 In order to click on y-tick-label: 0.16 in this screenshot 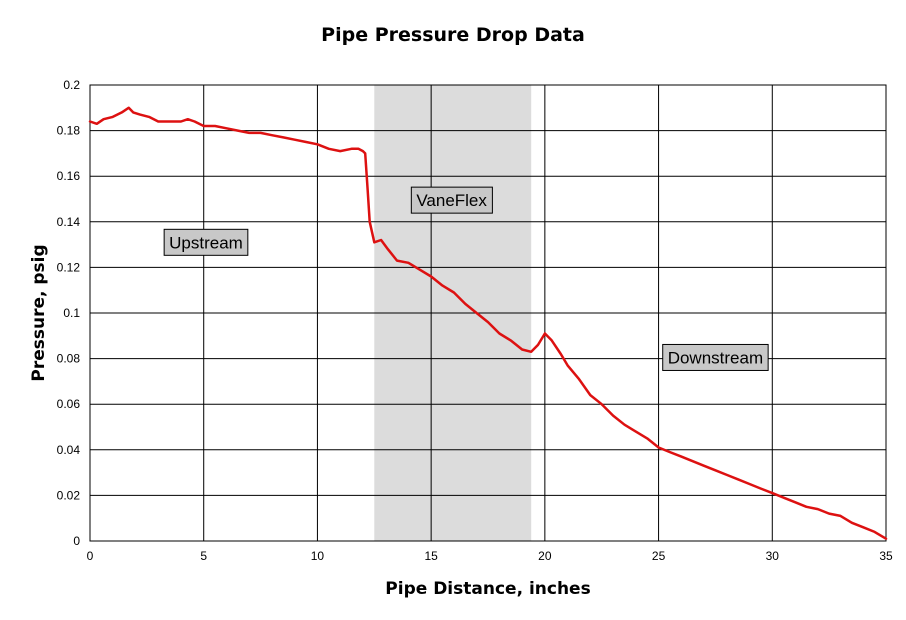, I will do `click(69, 176)`.